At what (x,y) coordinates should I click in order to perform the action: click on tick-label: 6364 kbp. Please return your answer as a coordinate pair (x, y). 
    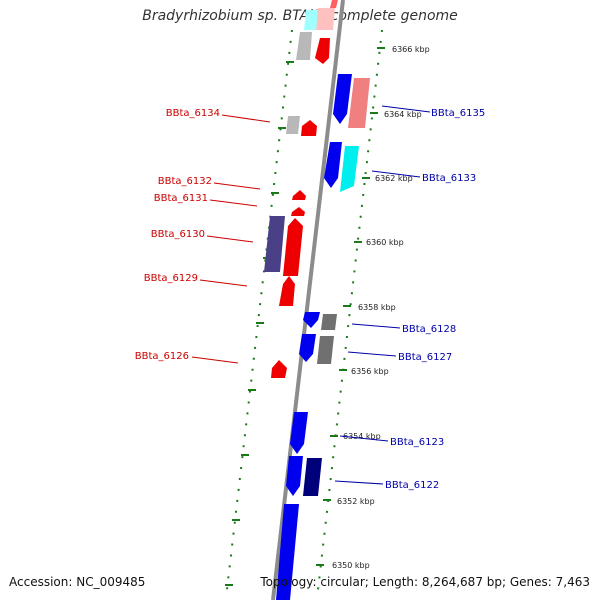
    Looking at the image, I should click on (403, 114).